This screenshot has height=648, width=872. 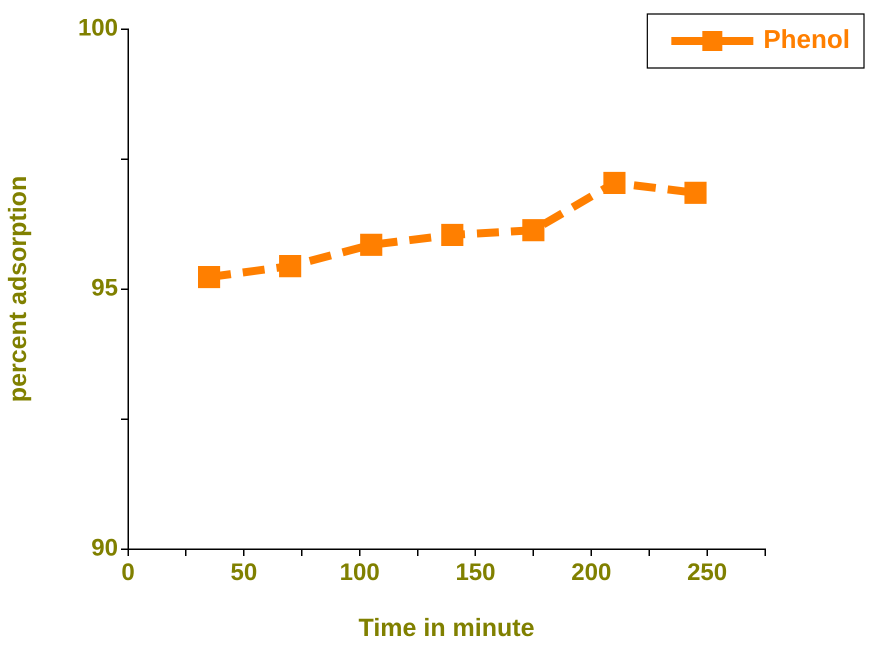 I want to click on y-tick-label: 100, so click(x=98, y=28).